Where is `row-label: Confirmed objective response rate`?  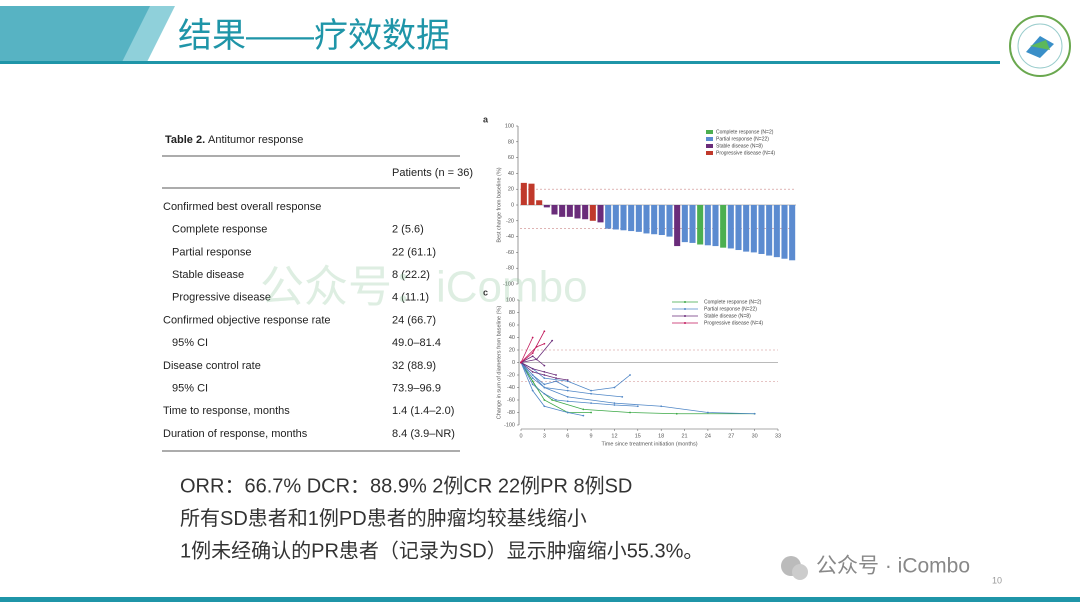 row-label: Confirmed objective response rate is located at coordinates (247, 320).